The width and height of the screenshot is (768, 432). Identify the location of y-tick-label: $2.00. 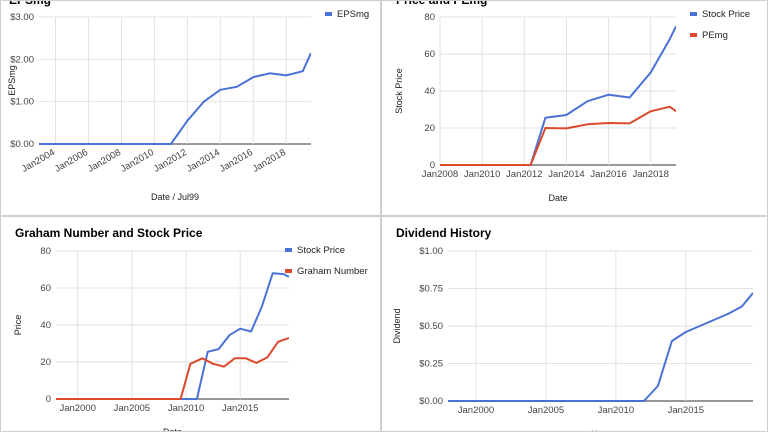
(22, 59).